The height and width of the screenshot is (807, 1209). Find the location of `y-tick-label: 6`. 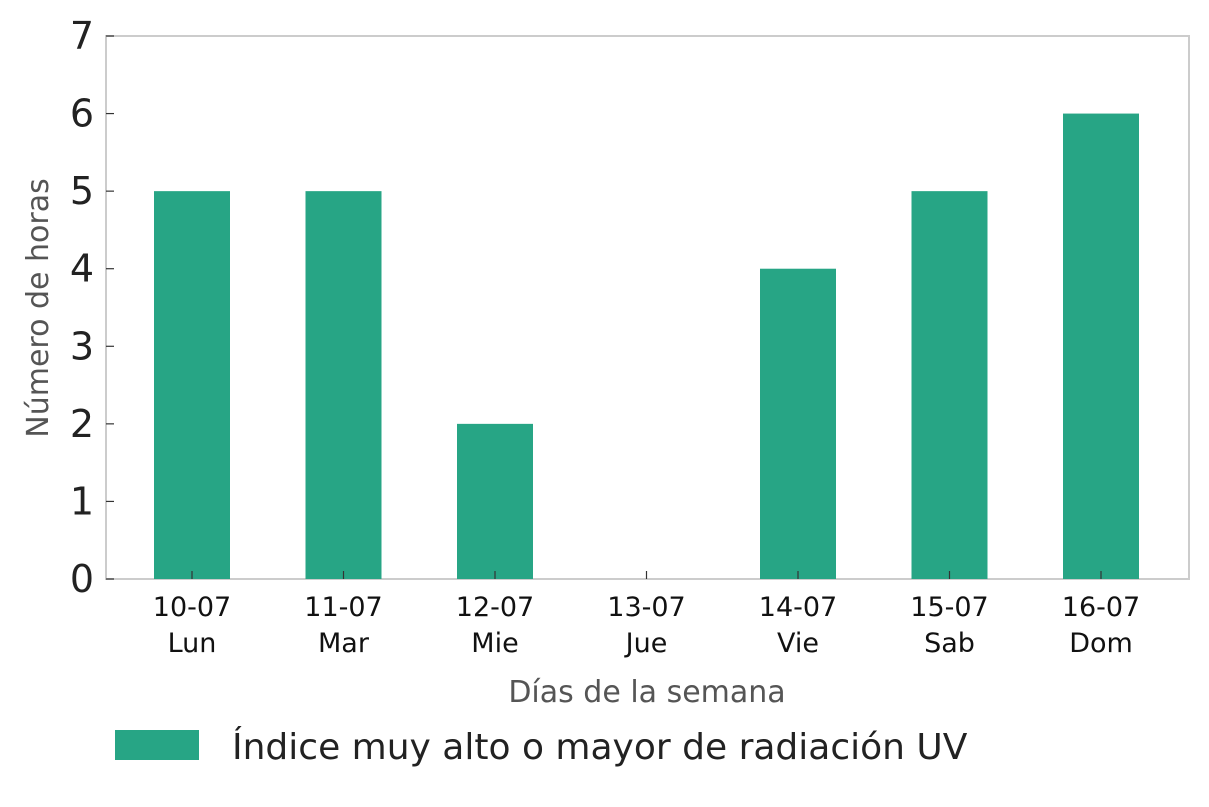

y-tick-label: 6 is located at coordinates (82, 114).